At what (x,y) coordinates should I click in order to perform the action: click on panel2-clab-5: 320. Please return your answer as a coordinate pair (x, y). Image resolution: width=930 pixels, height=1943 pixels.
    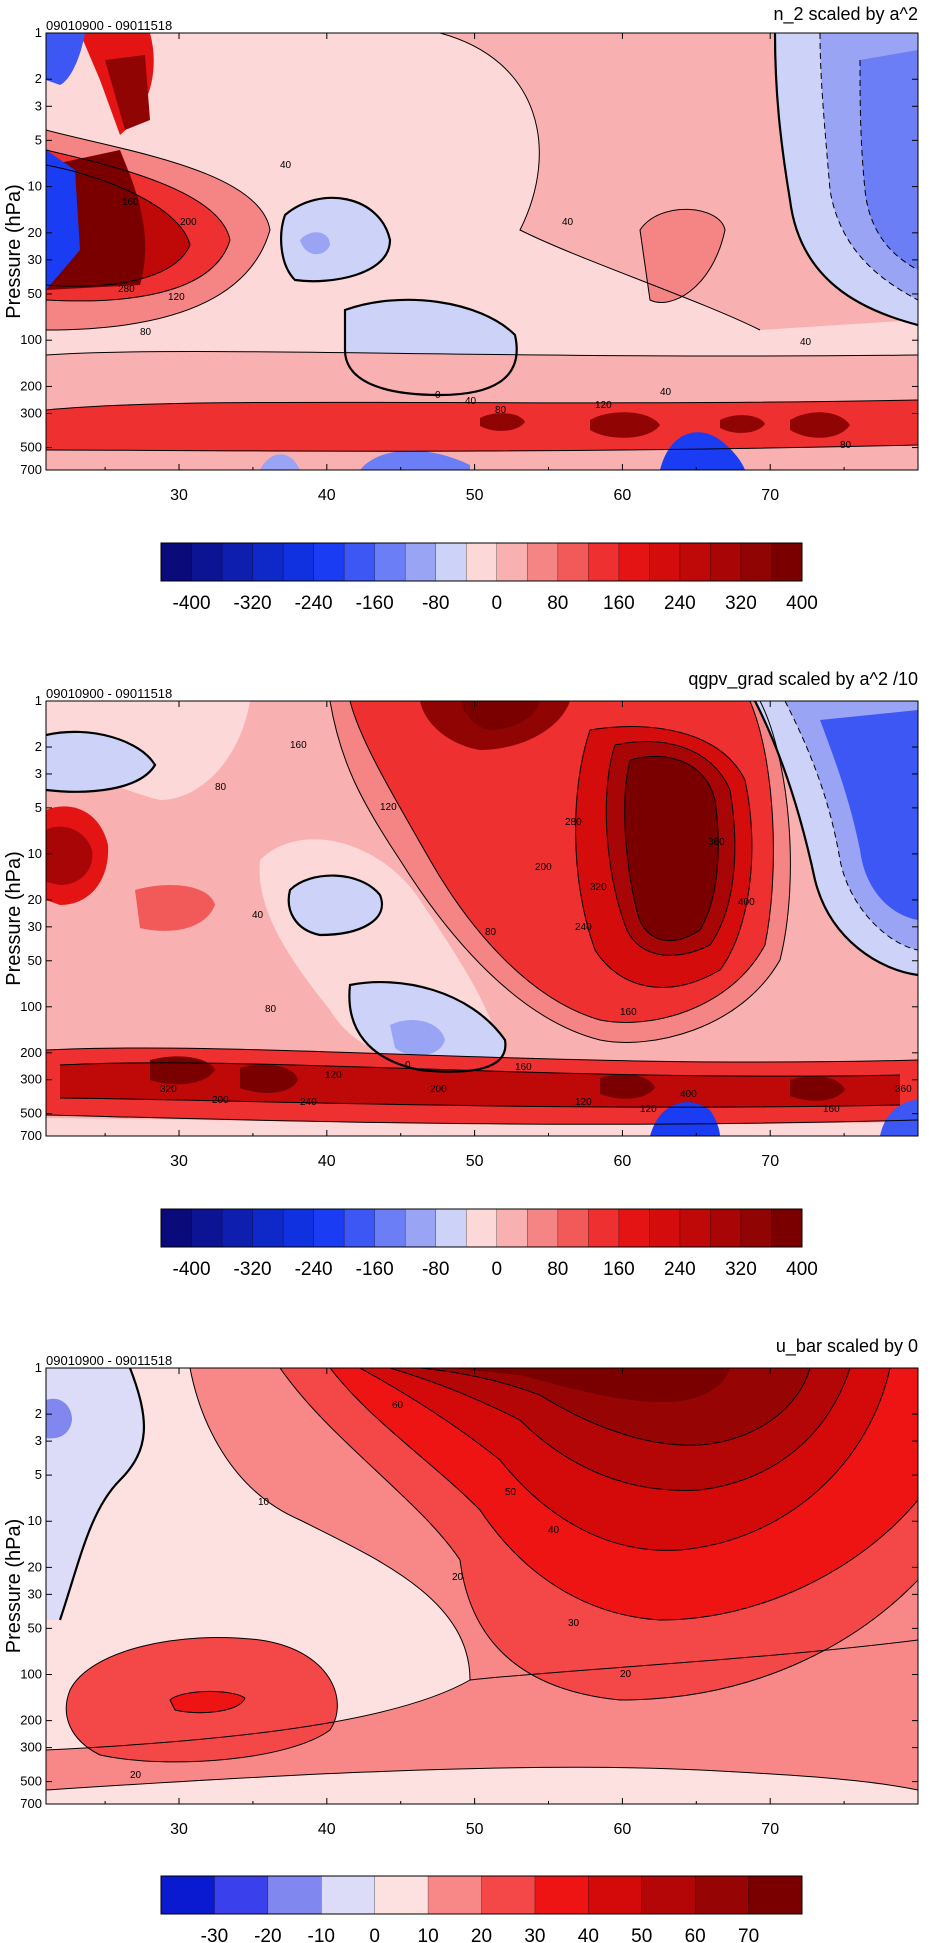
    Looking at the image, I should click on (598, 887).